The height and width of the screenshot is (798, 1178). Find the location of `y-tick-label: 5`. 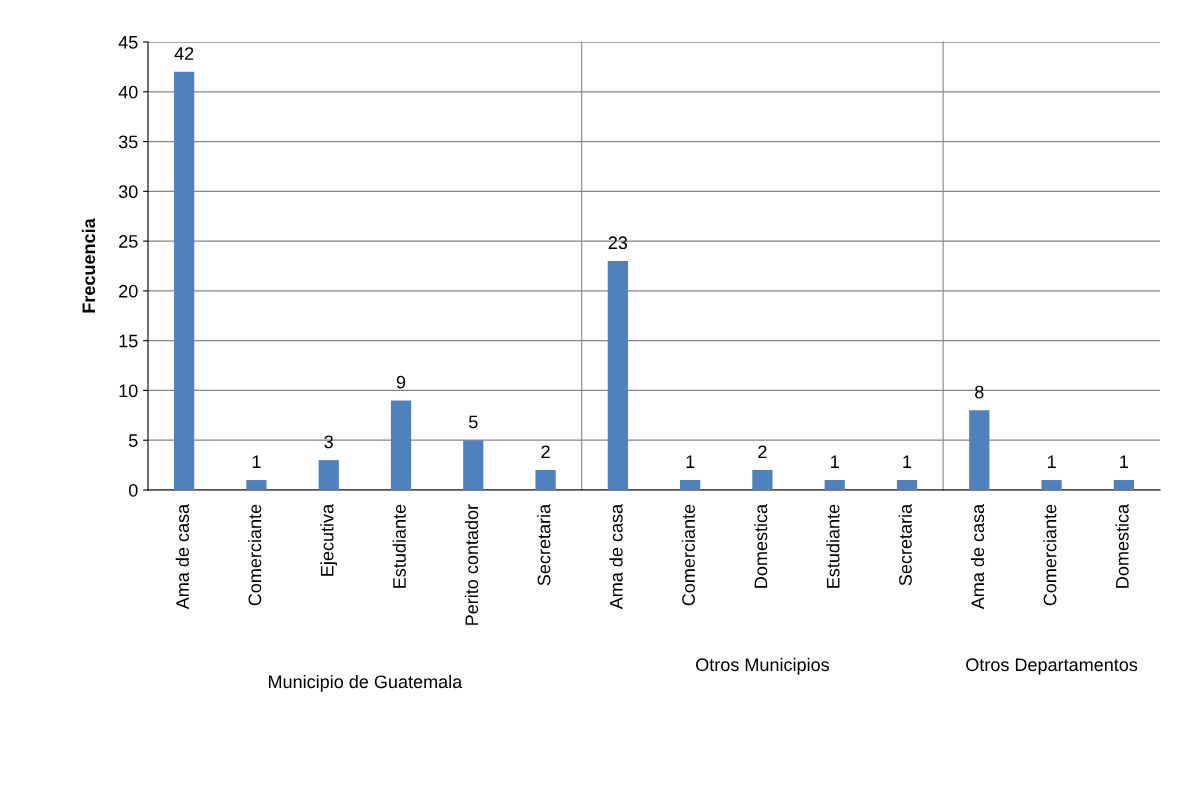

y-tick-label: 5 is located at coordinates (133, 440).